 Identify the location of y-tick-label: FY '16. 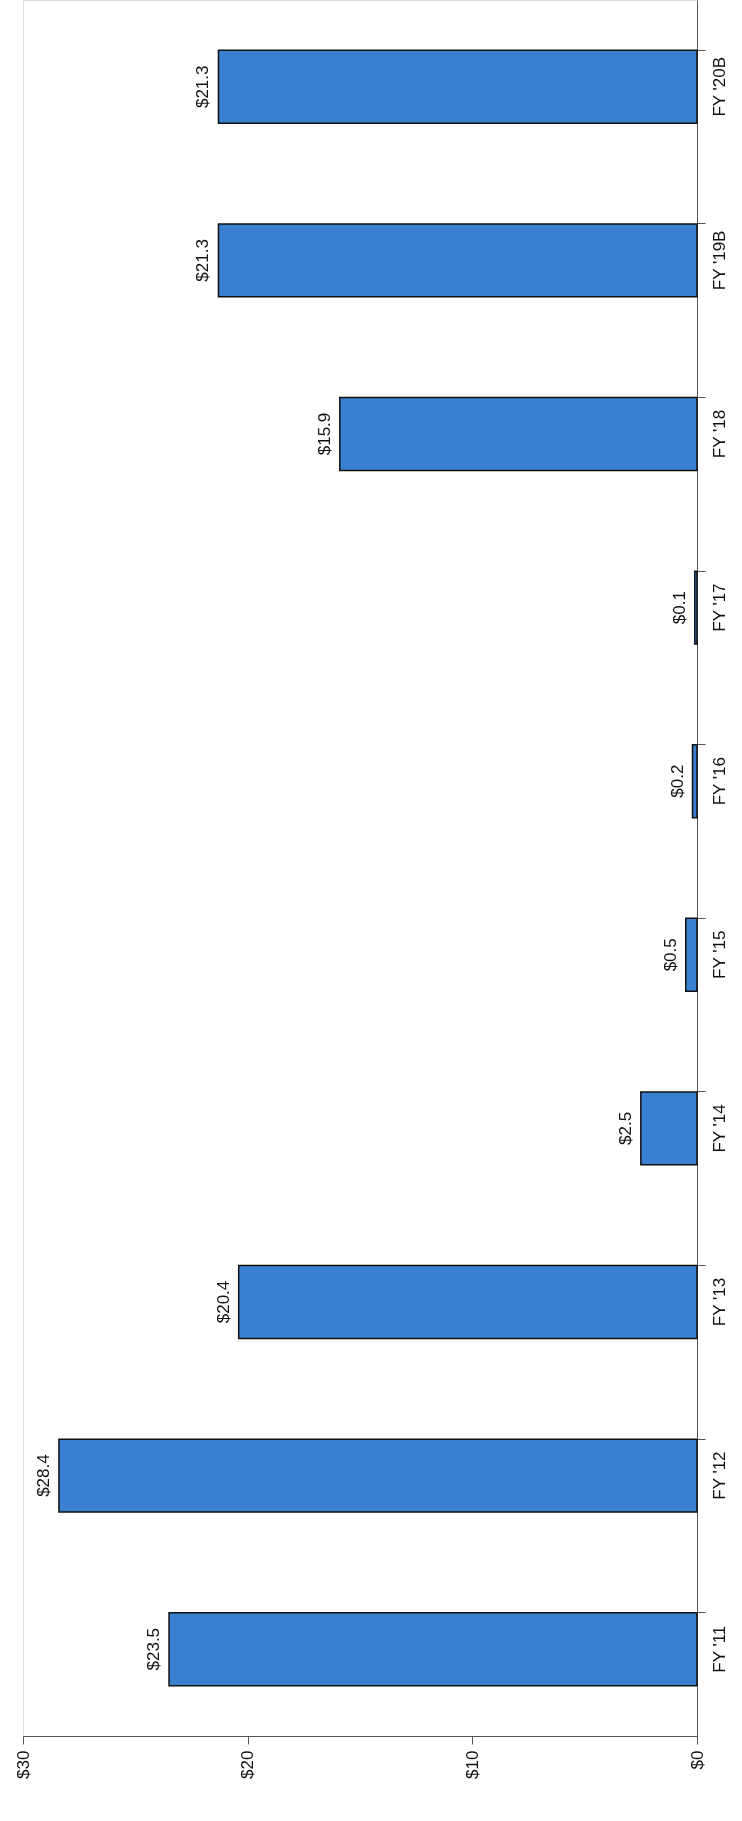
(719, 781).